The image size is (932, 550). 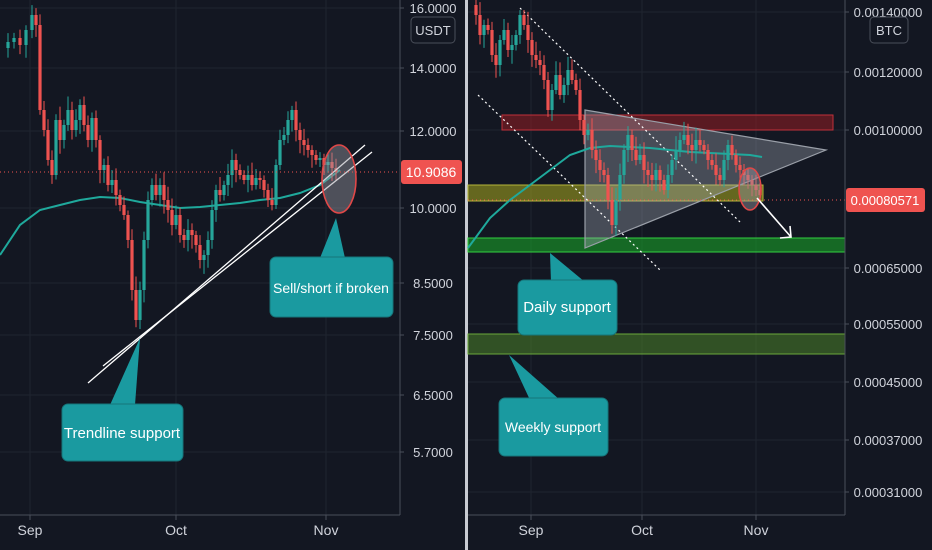 What do you see at coordinates (433, 30) in the screenshot?
I see `left-currency-badge: USDT` at bounding box center [433, 30].